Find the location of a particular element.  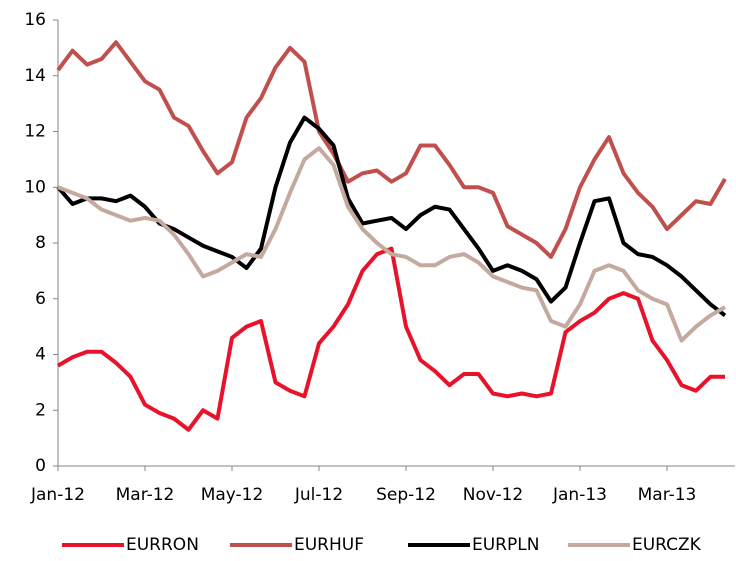

x-tick-label: Jul-12 is located at coordinates (318, 495).